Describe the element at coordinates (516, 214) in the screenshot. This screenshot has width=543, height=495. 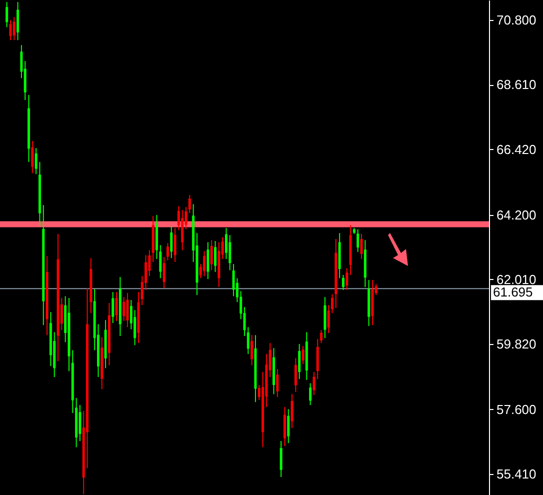
I see `y-tick-label: 64.200` at that location.